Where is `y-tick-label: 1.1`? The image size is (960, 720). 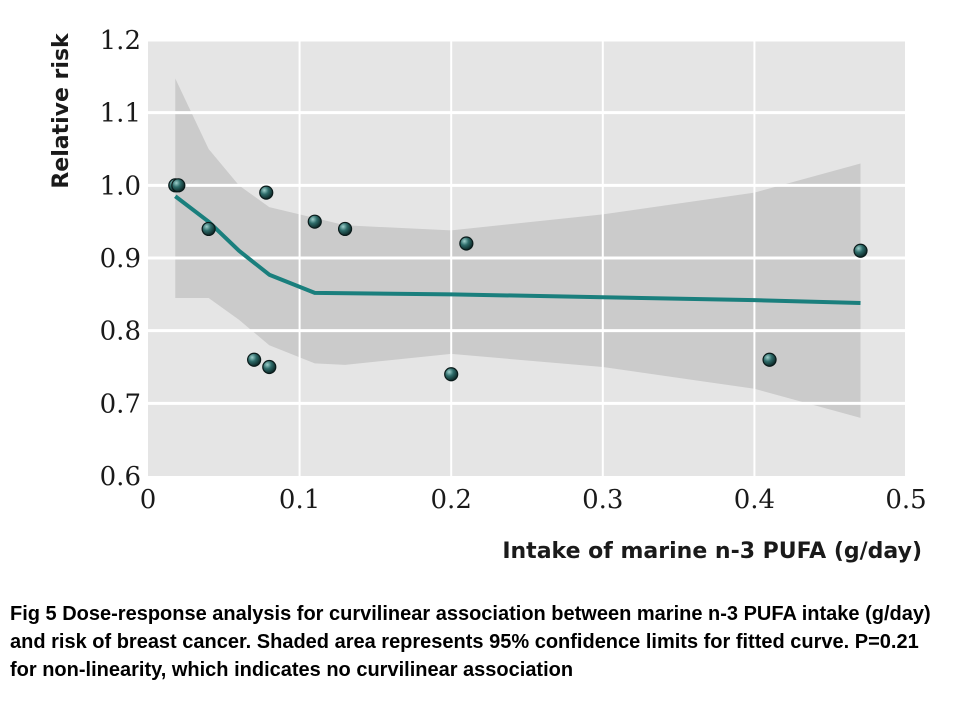
y-tick-label: 1.1 is located at coordinates (120, 114).